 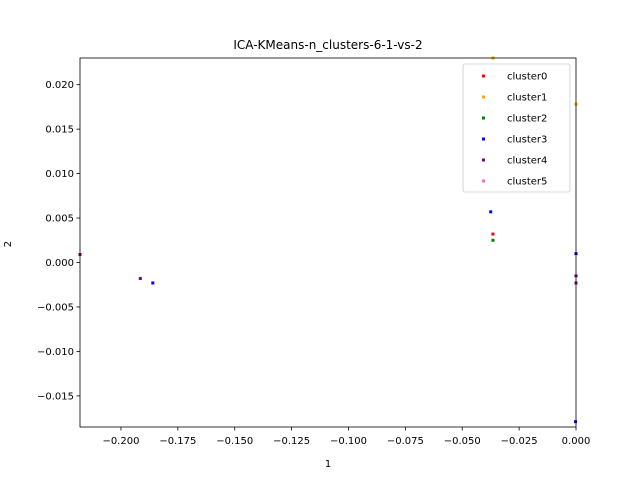 I want to click on y-tick-label: −0.005, so click(x=55, y=307).